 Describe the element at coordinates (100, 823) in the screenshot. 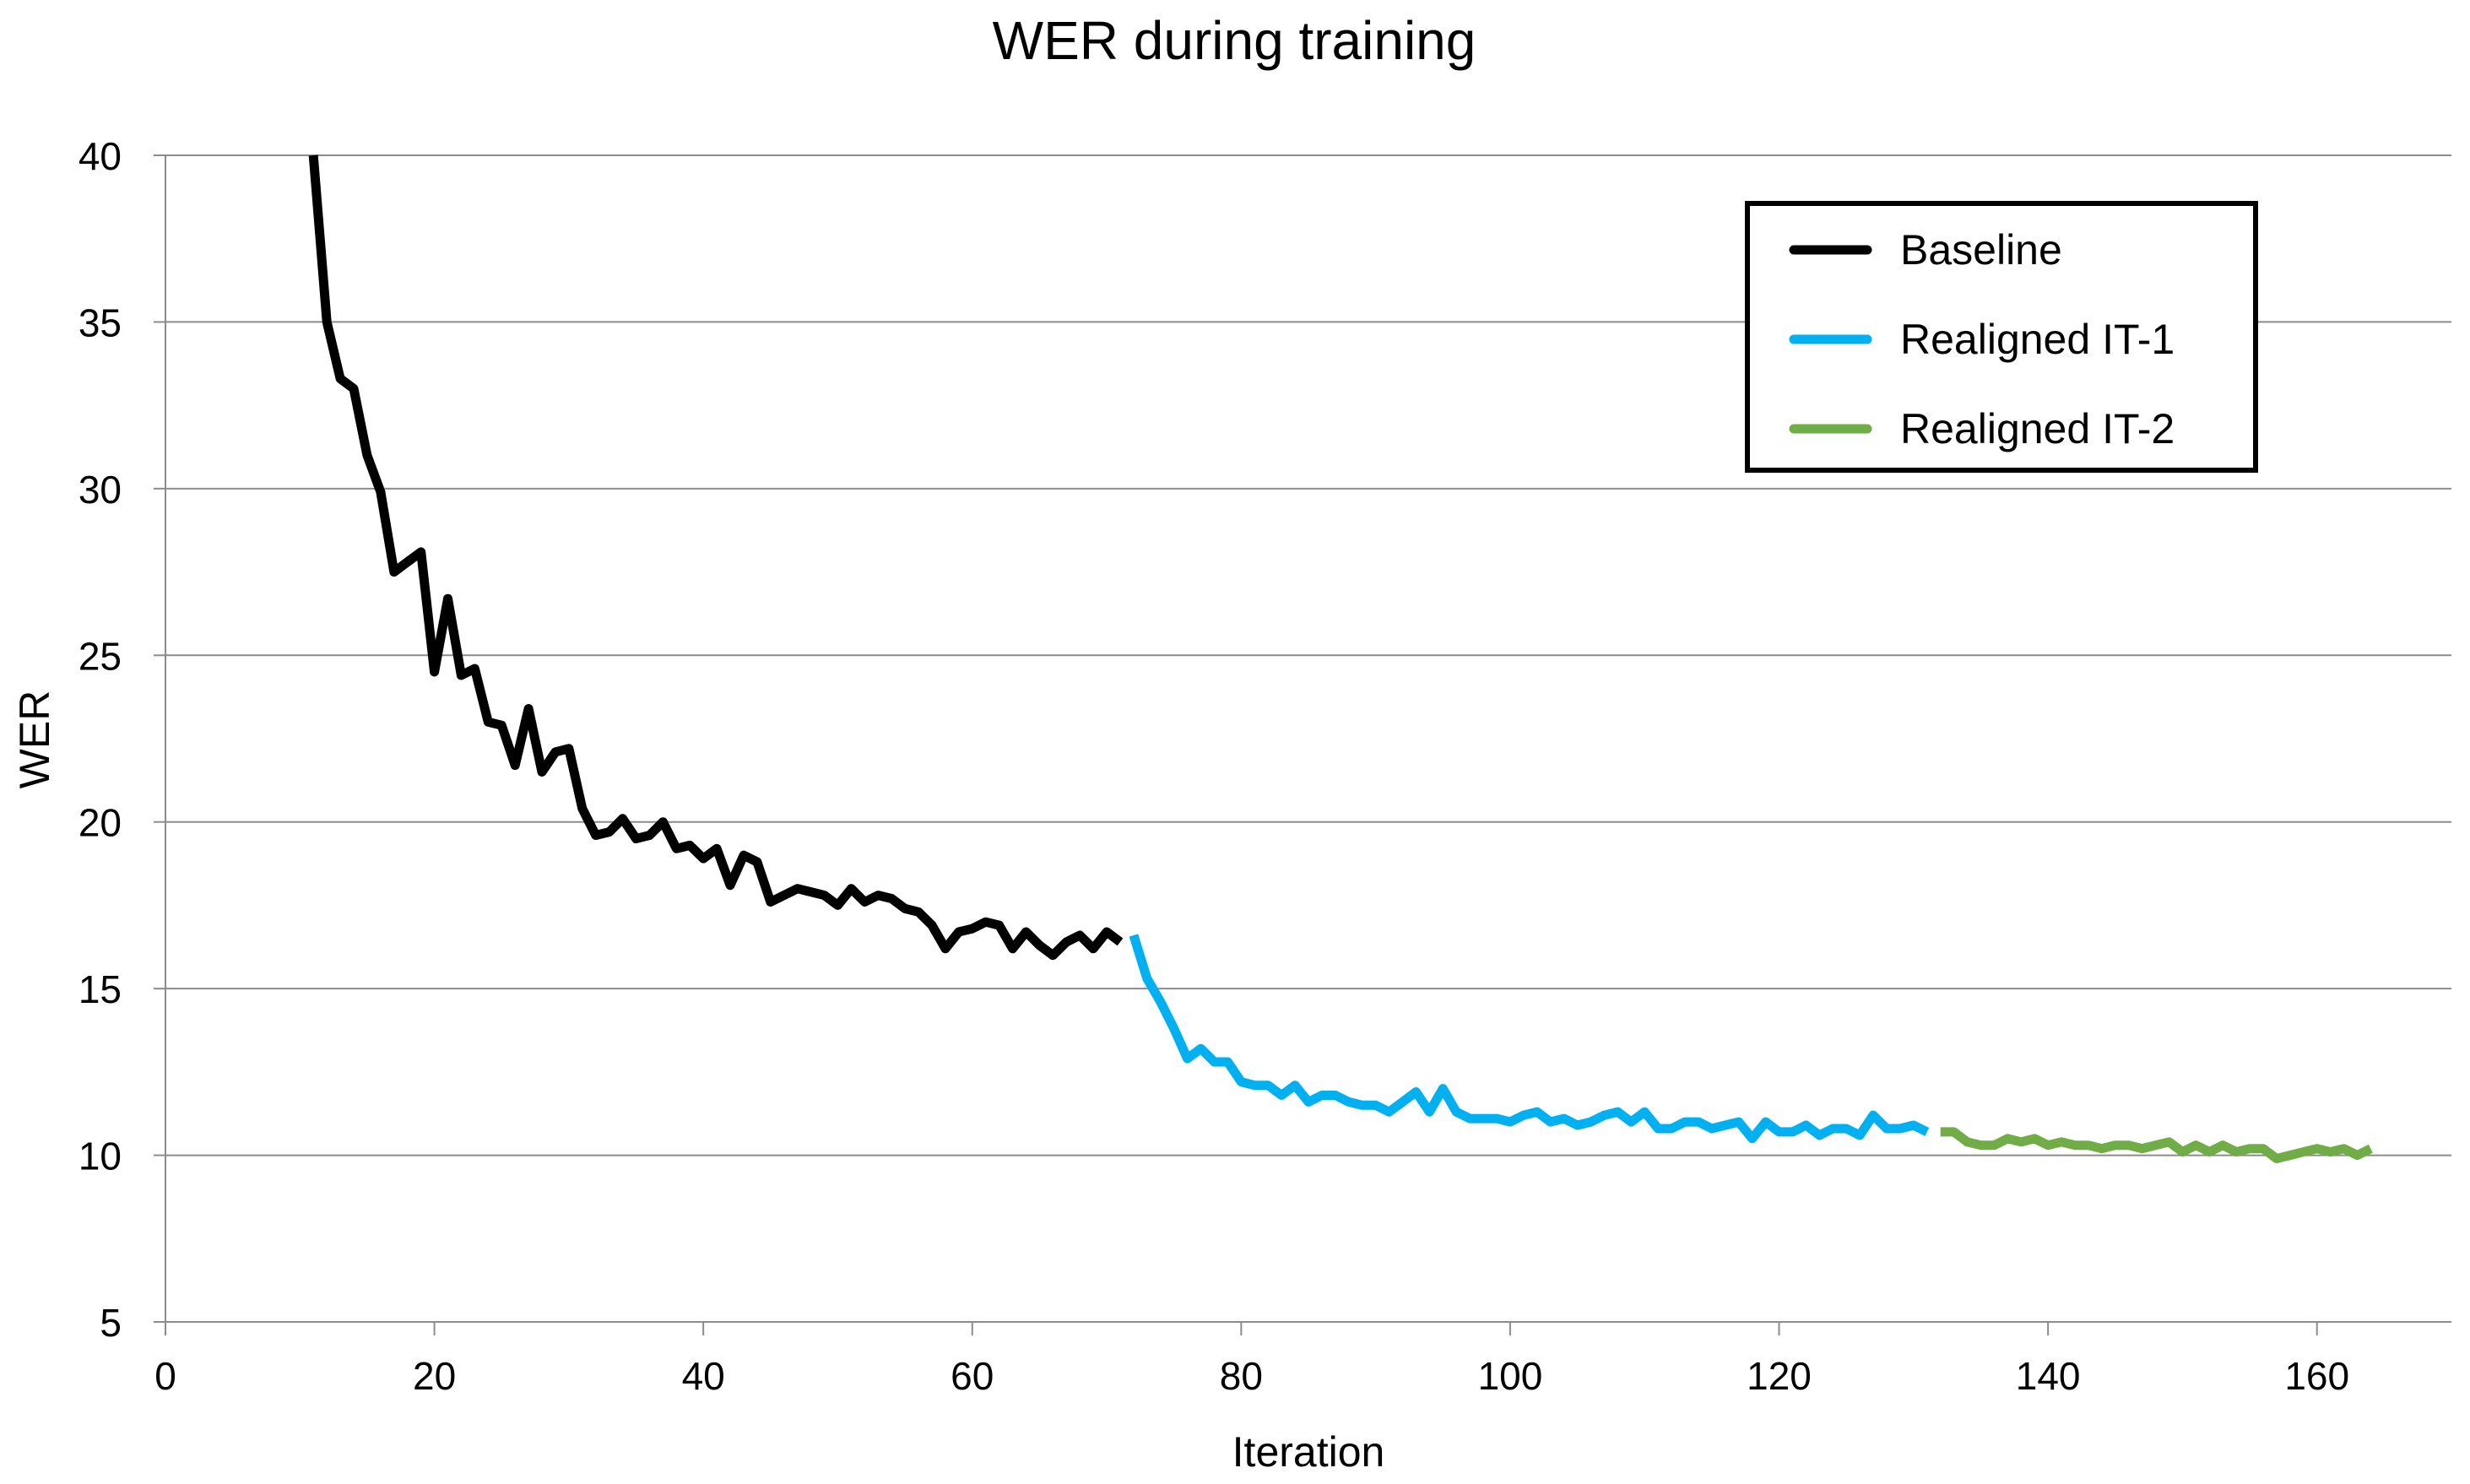

I see `y-tick-label: 20` at that location.